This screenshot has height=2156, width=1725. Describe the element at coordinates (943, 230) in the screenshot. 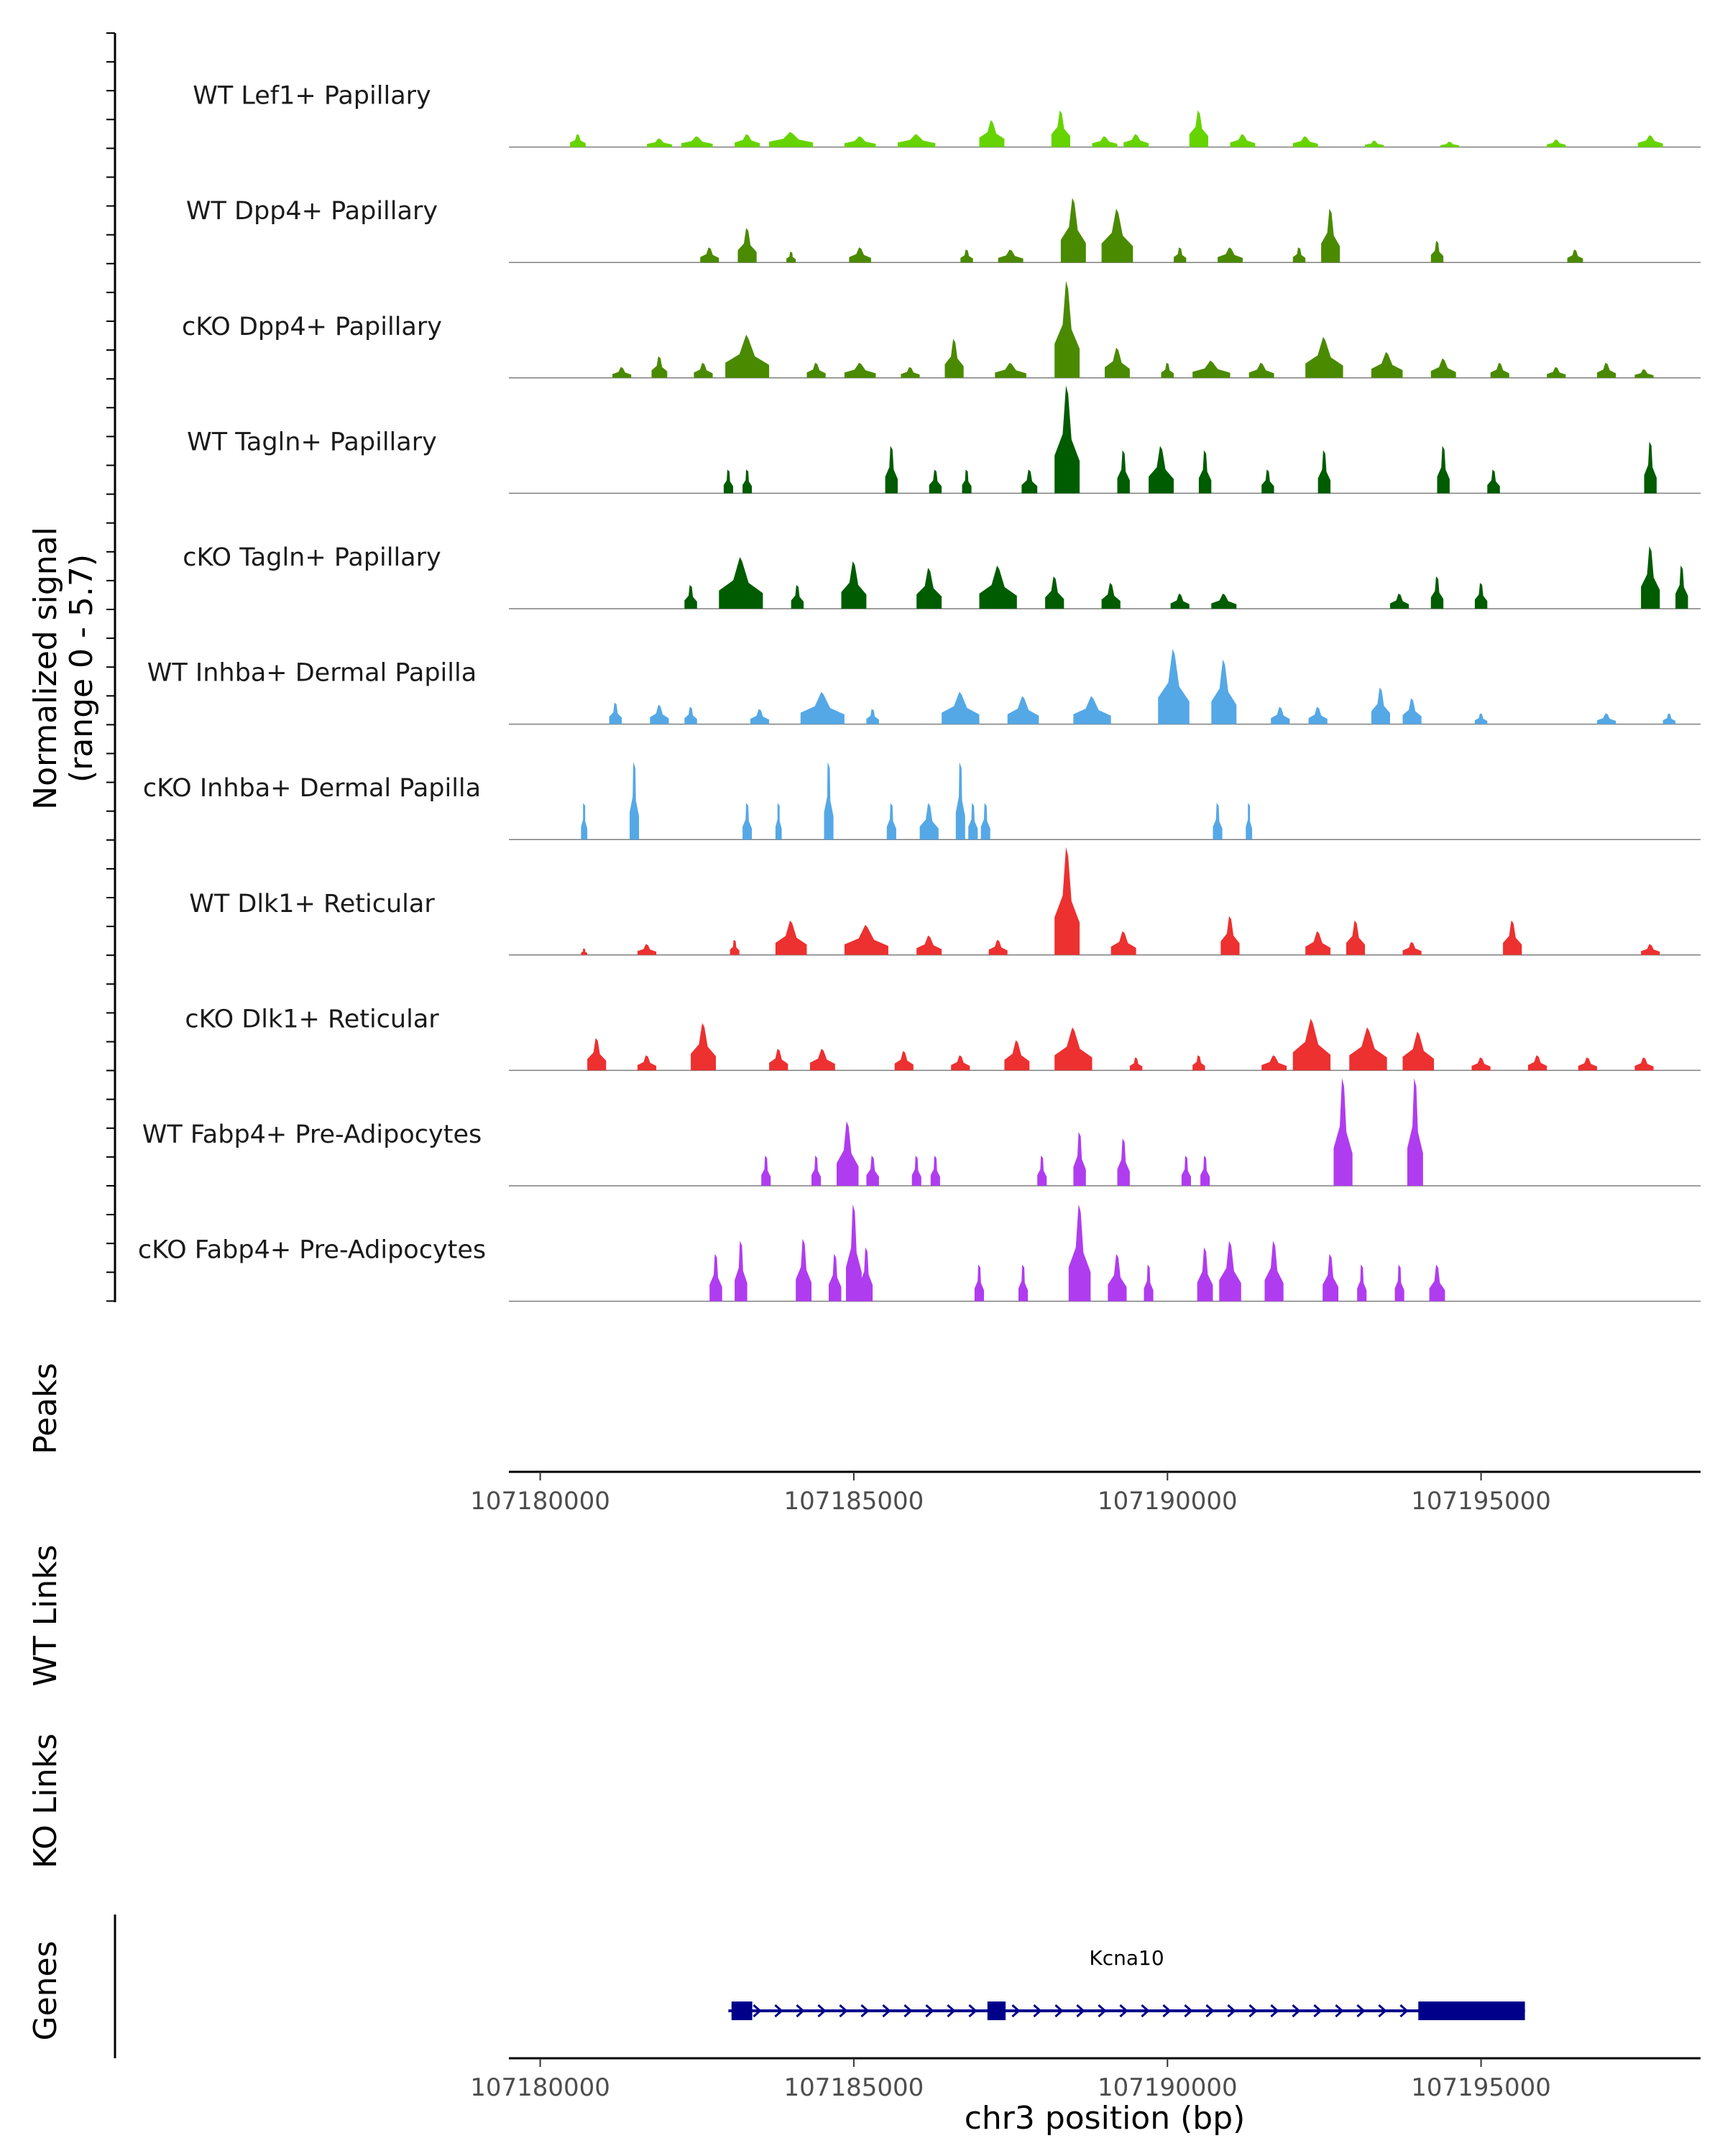

I see `track-1: WT Dpp4+ Papillary` at that location.